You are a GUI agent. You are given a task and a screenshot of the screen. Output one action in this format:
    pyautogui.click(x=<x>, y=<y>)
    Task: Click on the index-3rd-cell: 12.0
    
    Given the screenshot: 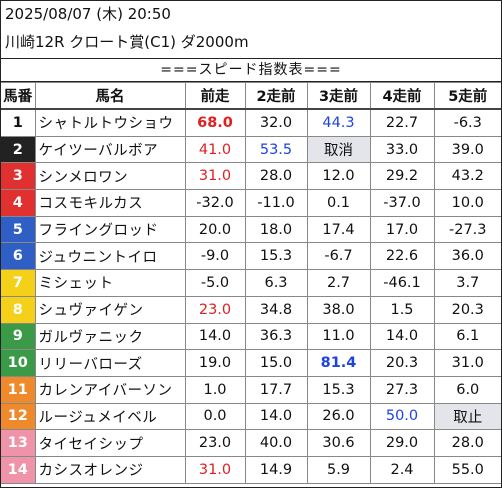 What is the action you would take?
    pyautogui.click(x=338, y=176)
    